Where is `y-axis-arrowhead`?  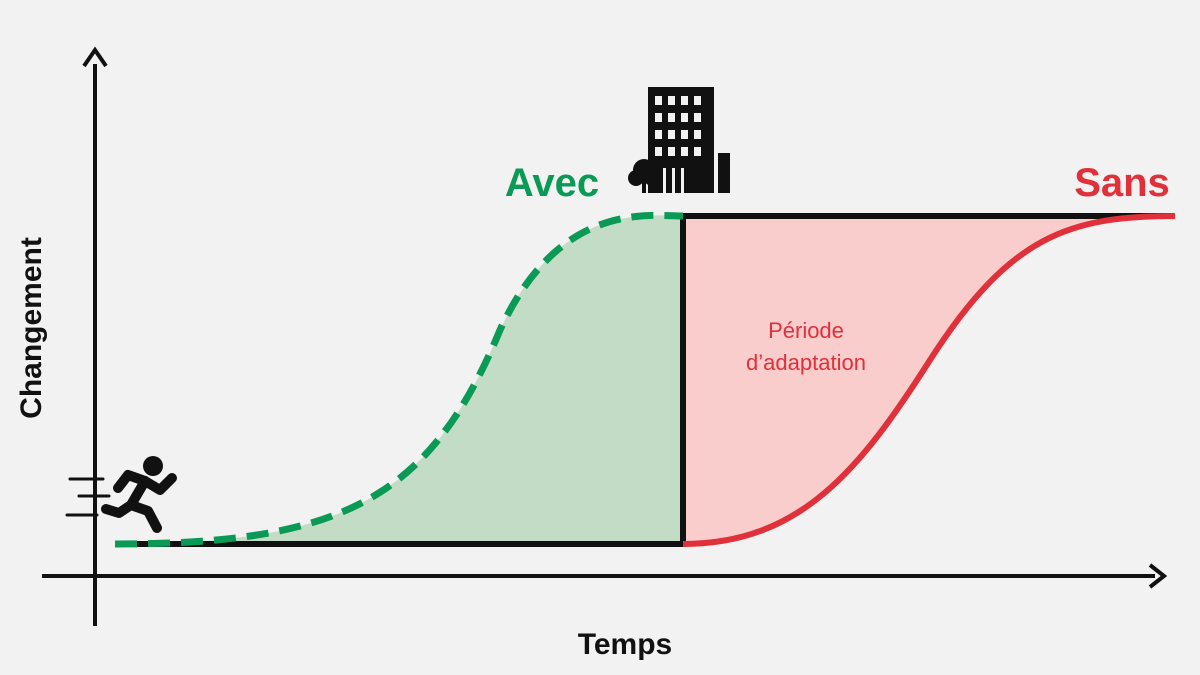
y-axis-arrowhead is located at coordinates (95, 57).